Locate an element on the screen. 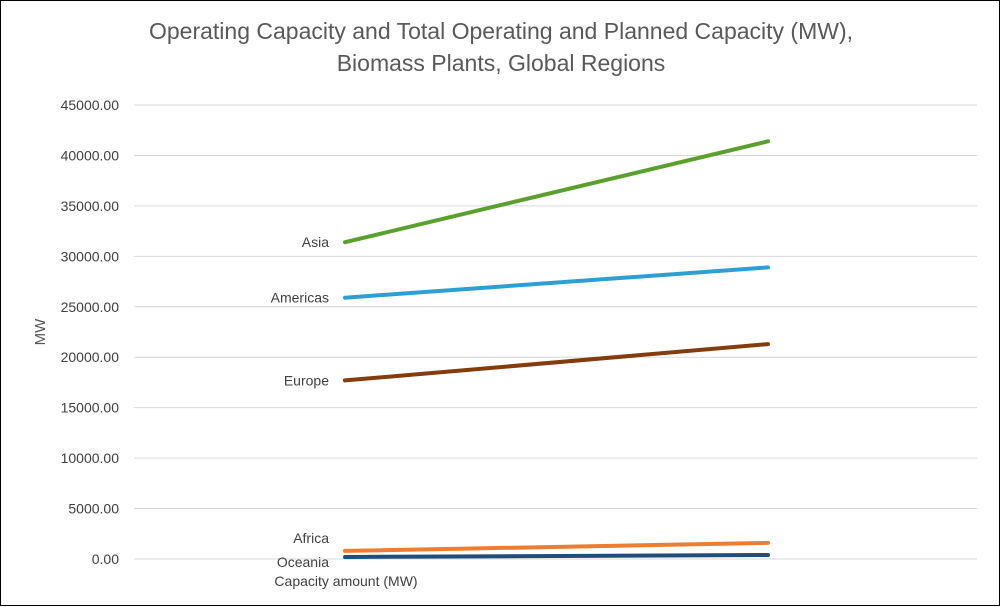  series-line-asia is located at coordinates (556, 192).